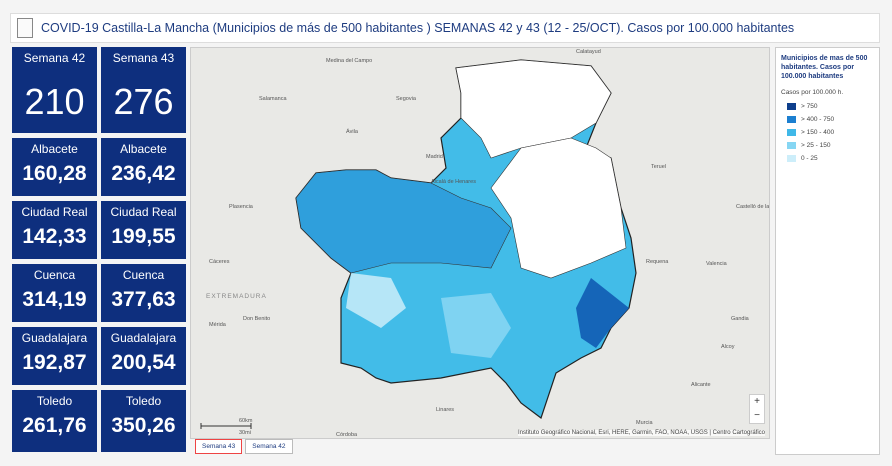 The width and height of the screenshot is (892, 466). What do you see at coordinates (349, 61) in the screenshot?
I see `place-label: Medina del Campo` at bounding box center [349, 61].